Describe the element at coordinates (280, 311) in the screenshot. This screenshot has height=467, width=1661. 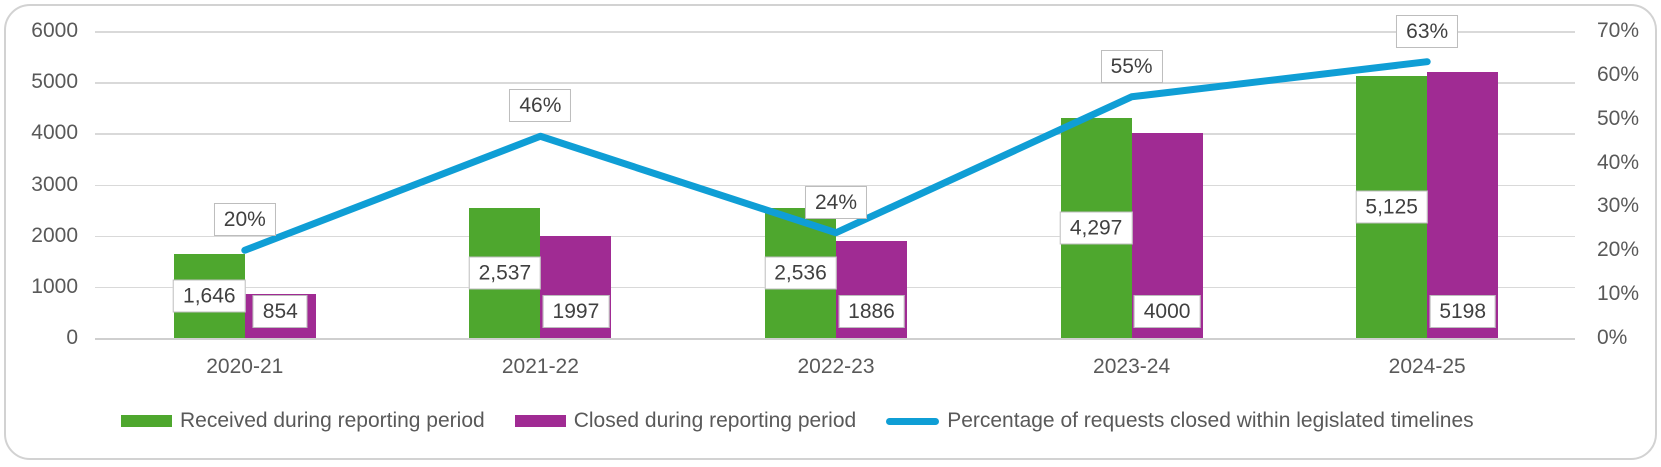
I see `bar-value-label-closed: 854` at that location.